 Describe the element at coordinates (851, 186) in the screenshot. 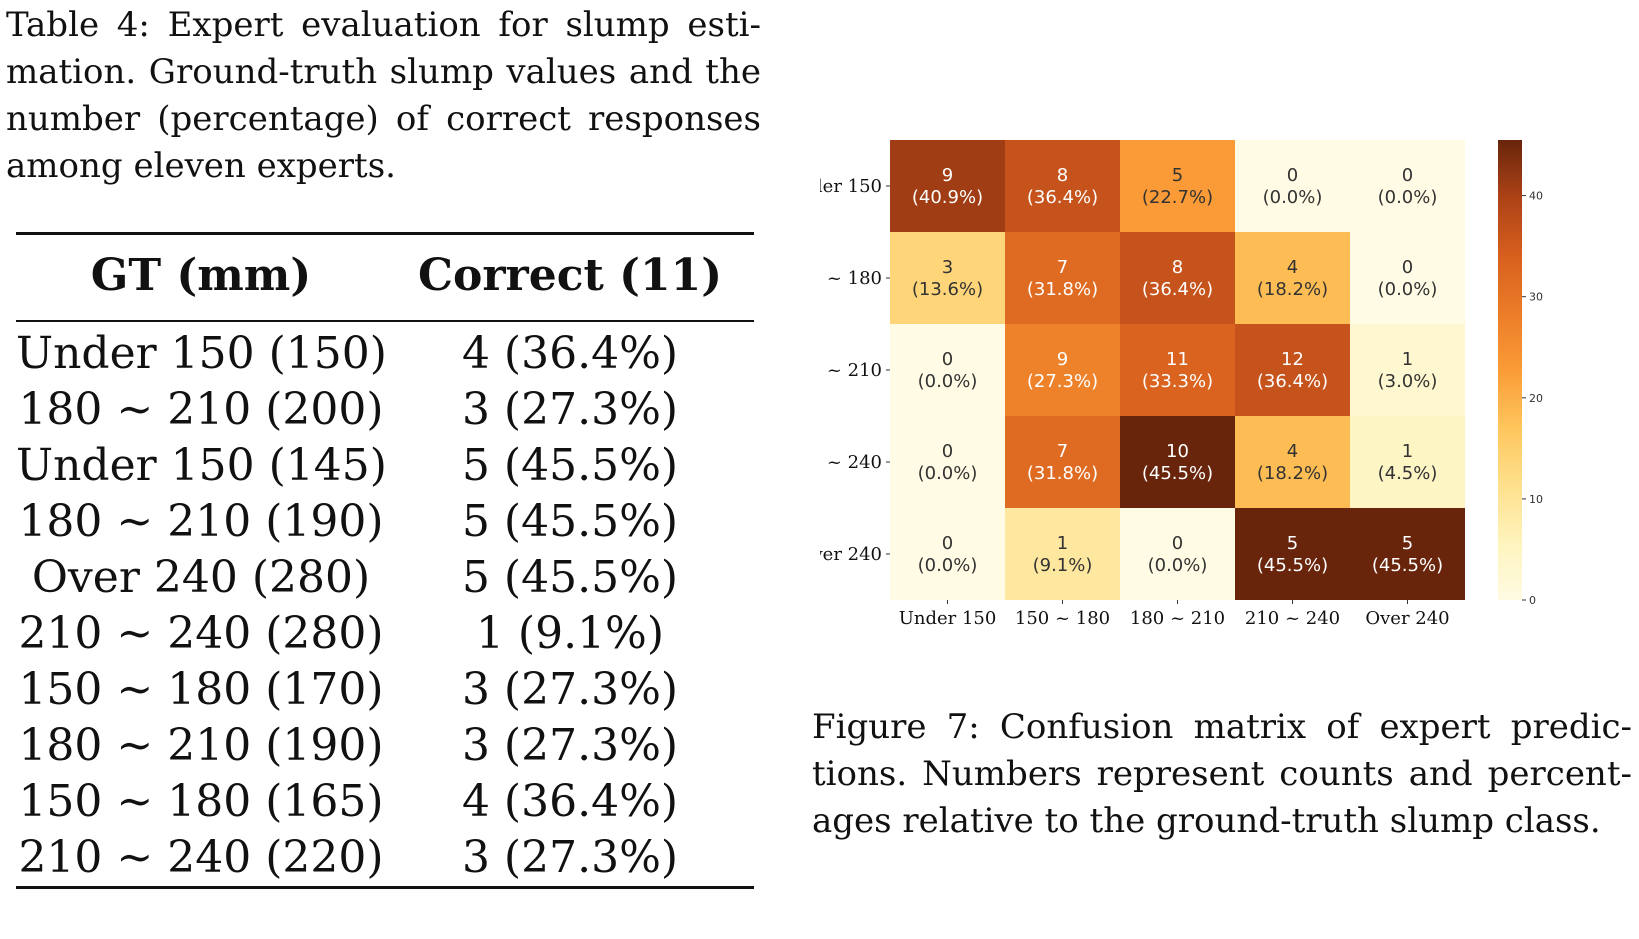

I see `row-label: Under 150` at that location.